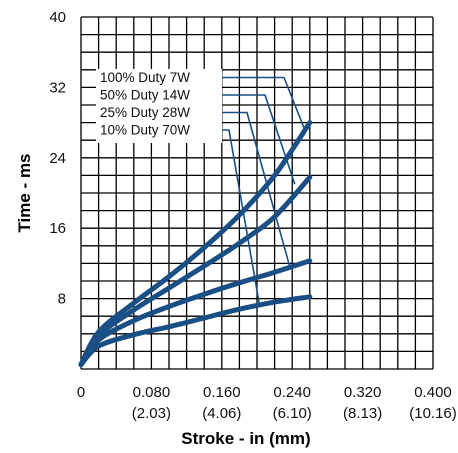 The width and height of the screenshot is (458, 453). I want to click on legend-entry: 10% Duty 70W, so click(145, 130).